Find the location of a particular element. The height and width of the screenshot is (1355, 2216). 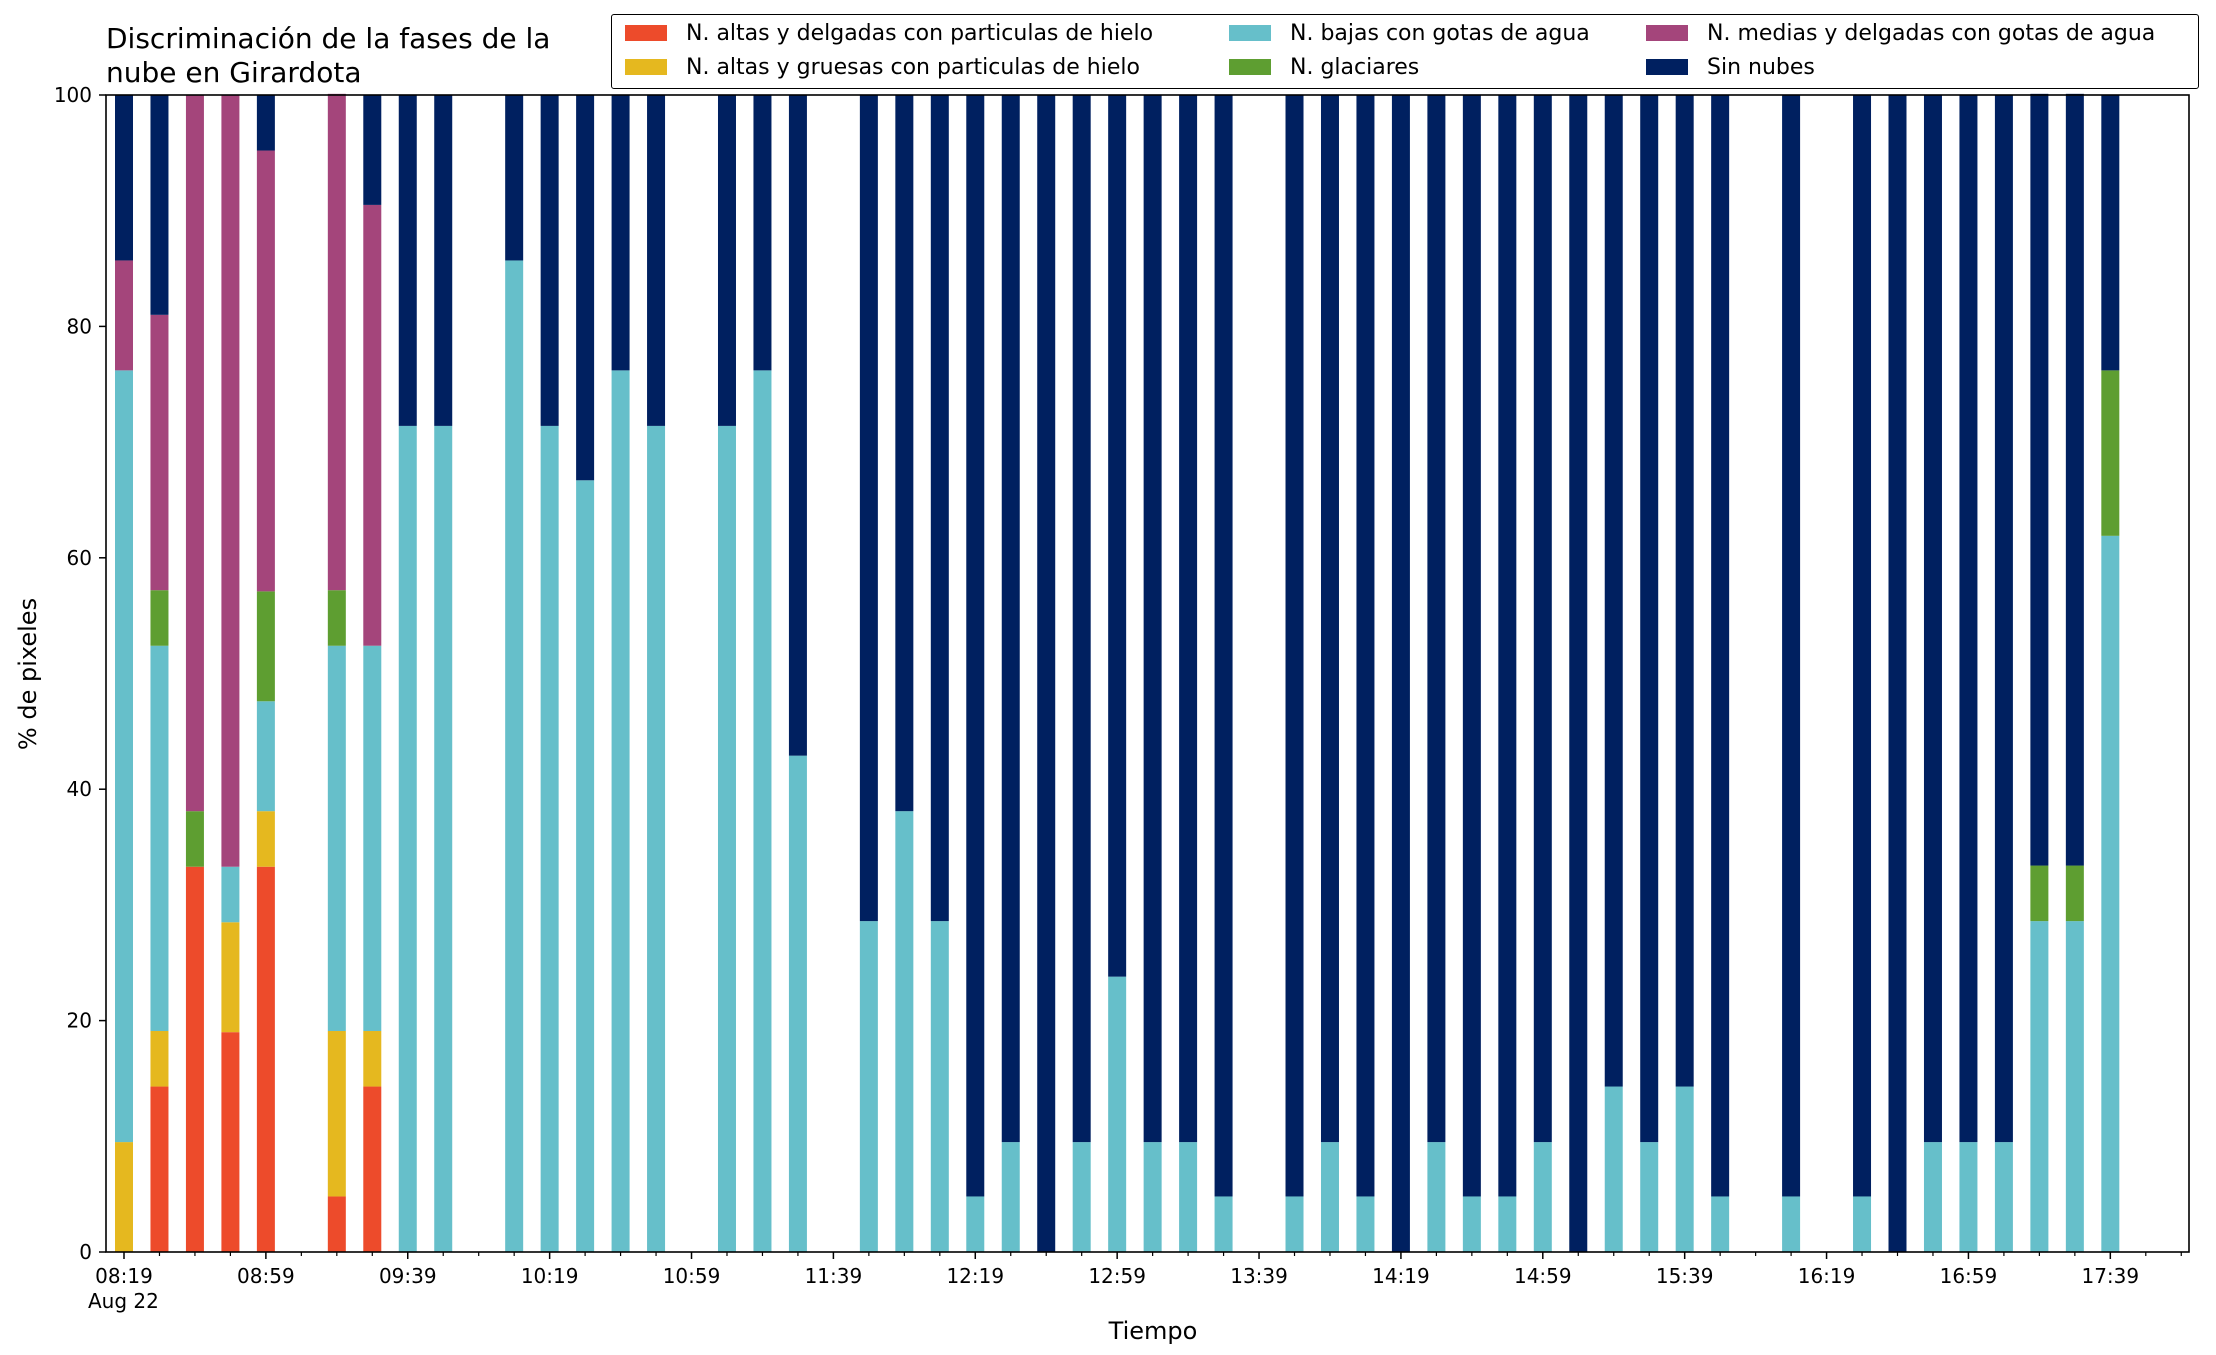

legend-item: N. medias y delgadas con gotas de agua is located at coordinates (1900, 33).